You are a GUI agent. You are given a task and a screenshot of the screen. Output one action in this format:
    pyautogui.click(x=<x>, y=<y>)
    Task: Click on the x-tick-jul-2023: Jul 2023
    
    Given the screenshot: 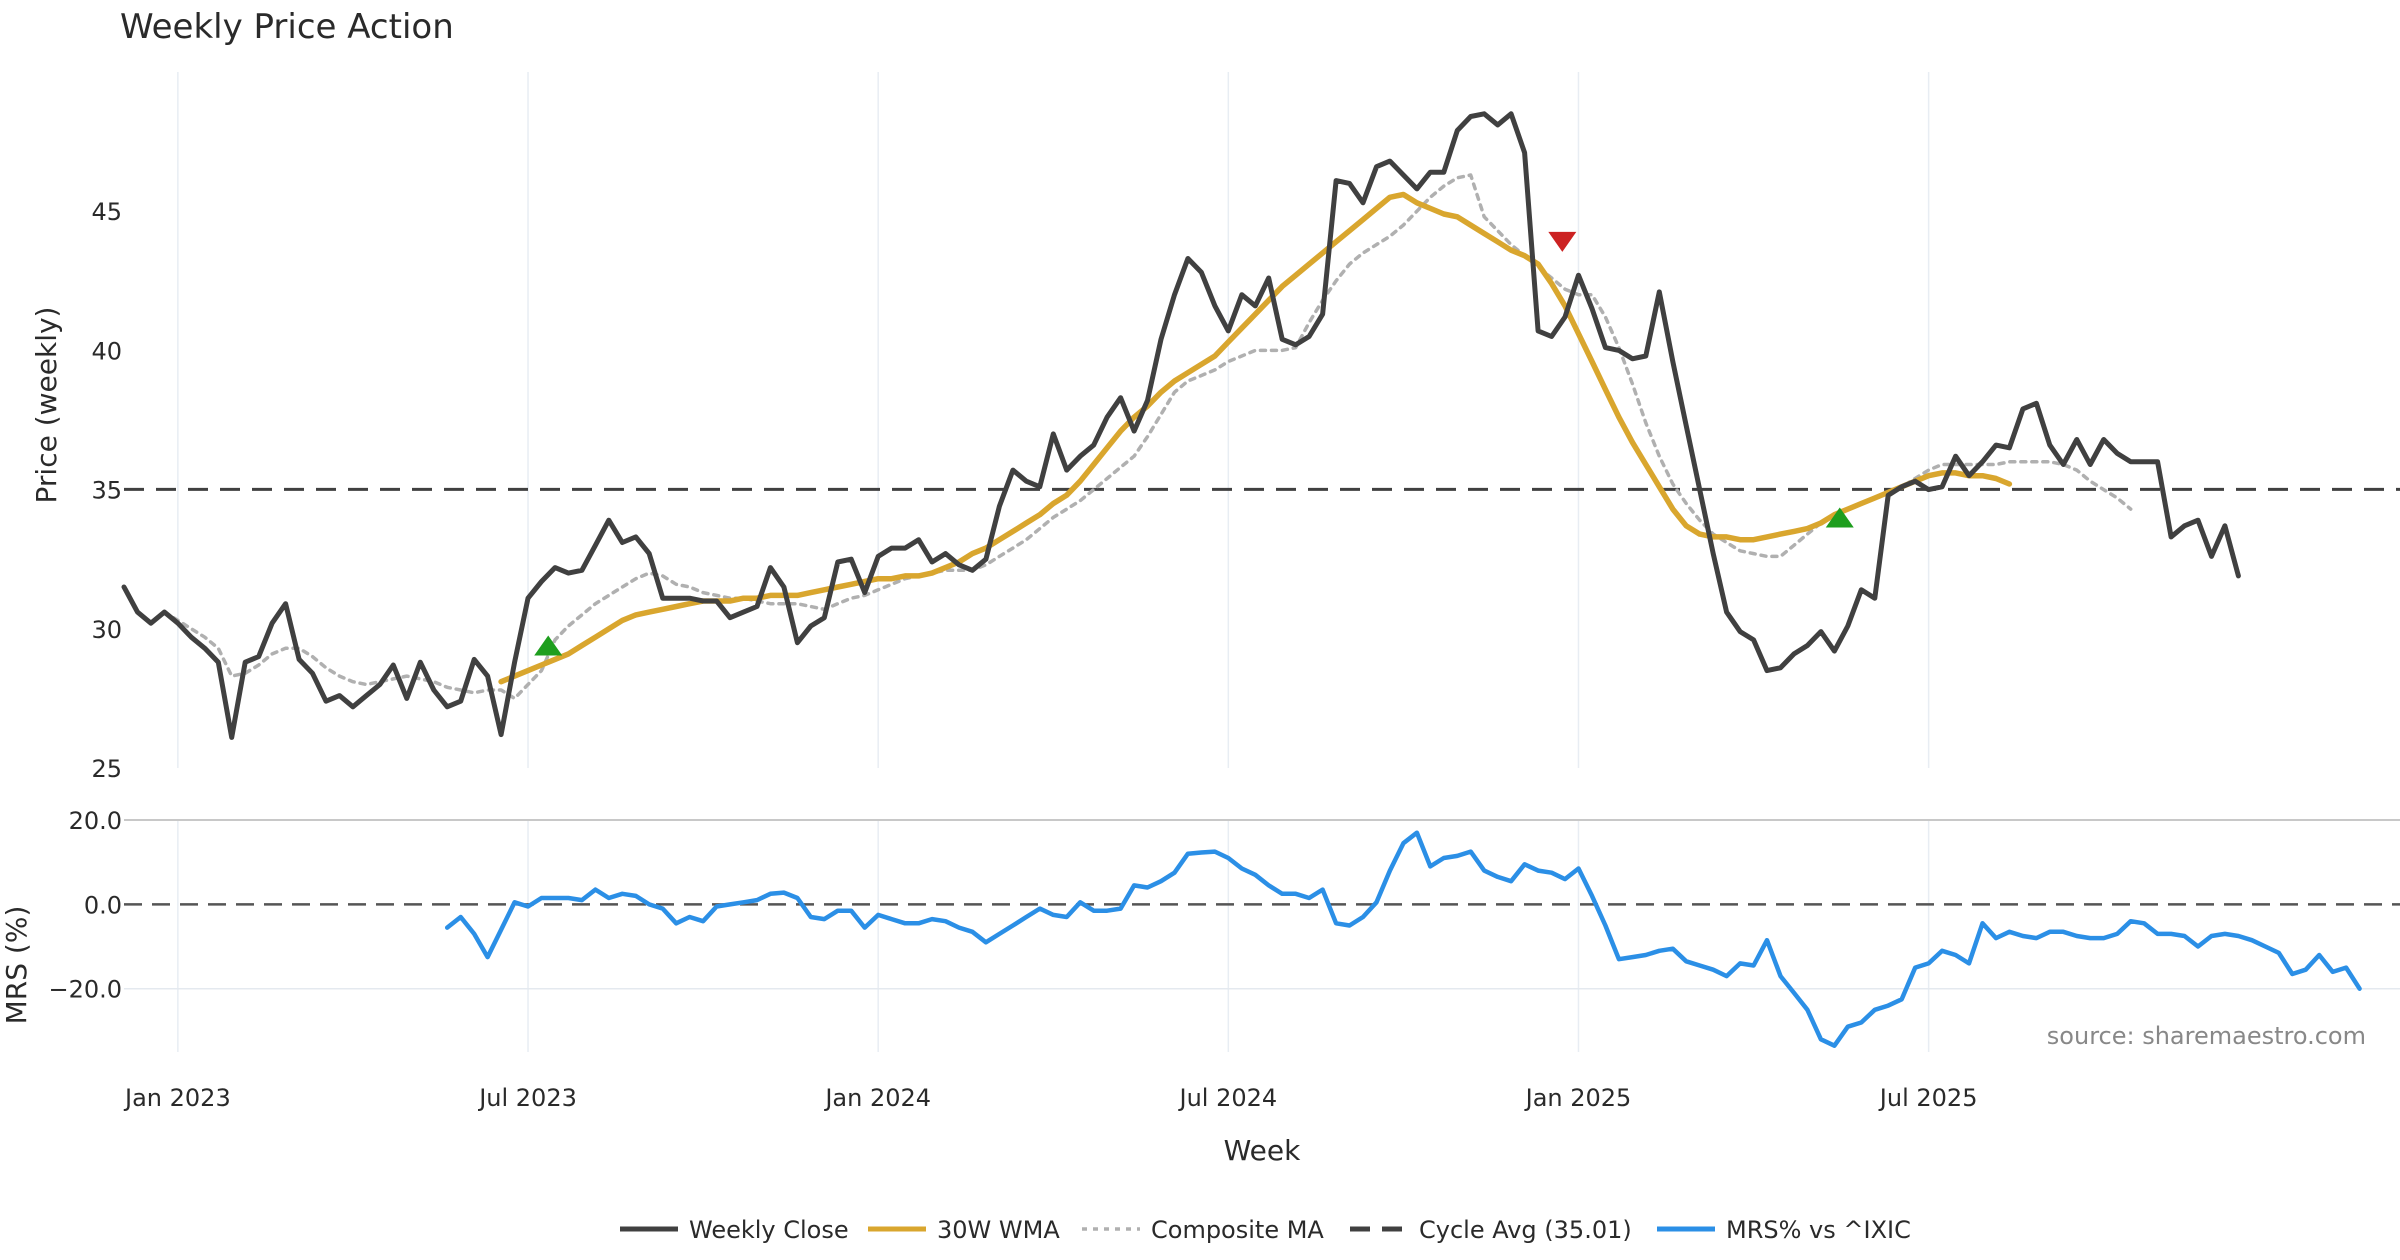 What is the action you would take?
    pyautogui.click(x=527, y=1098)
    